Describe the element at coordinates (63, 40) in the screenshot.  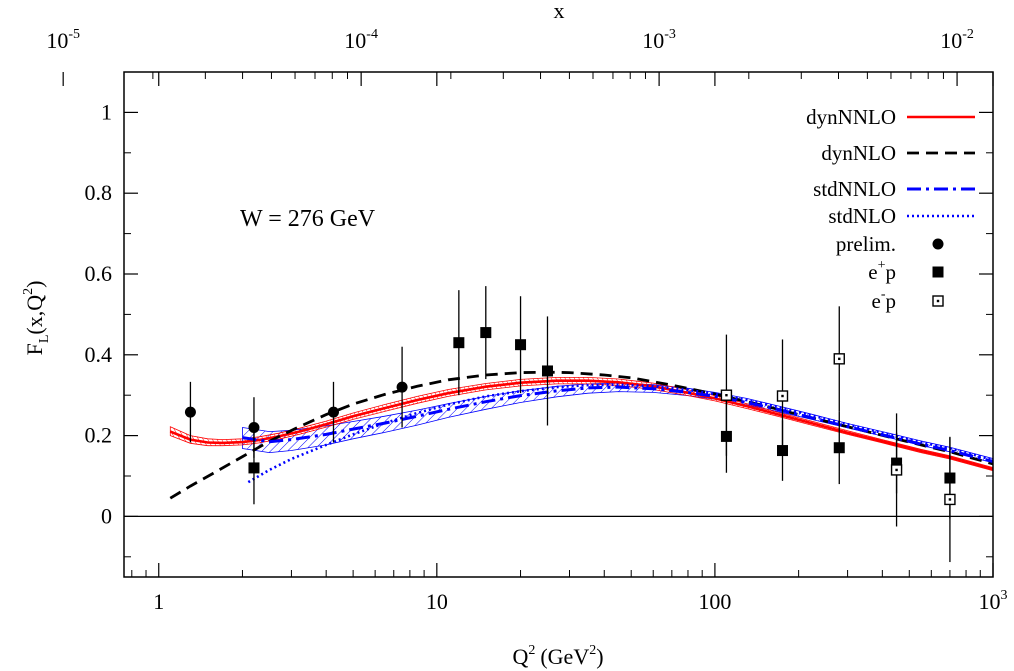
I see `top-x-tick-label: 10⁻⁵` at that location.